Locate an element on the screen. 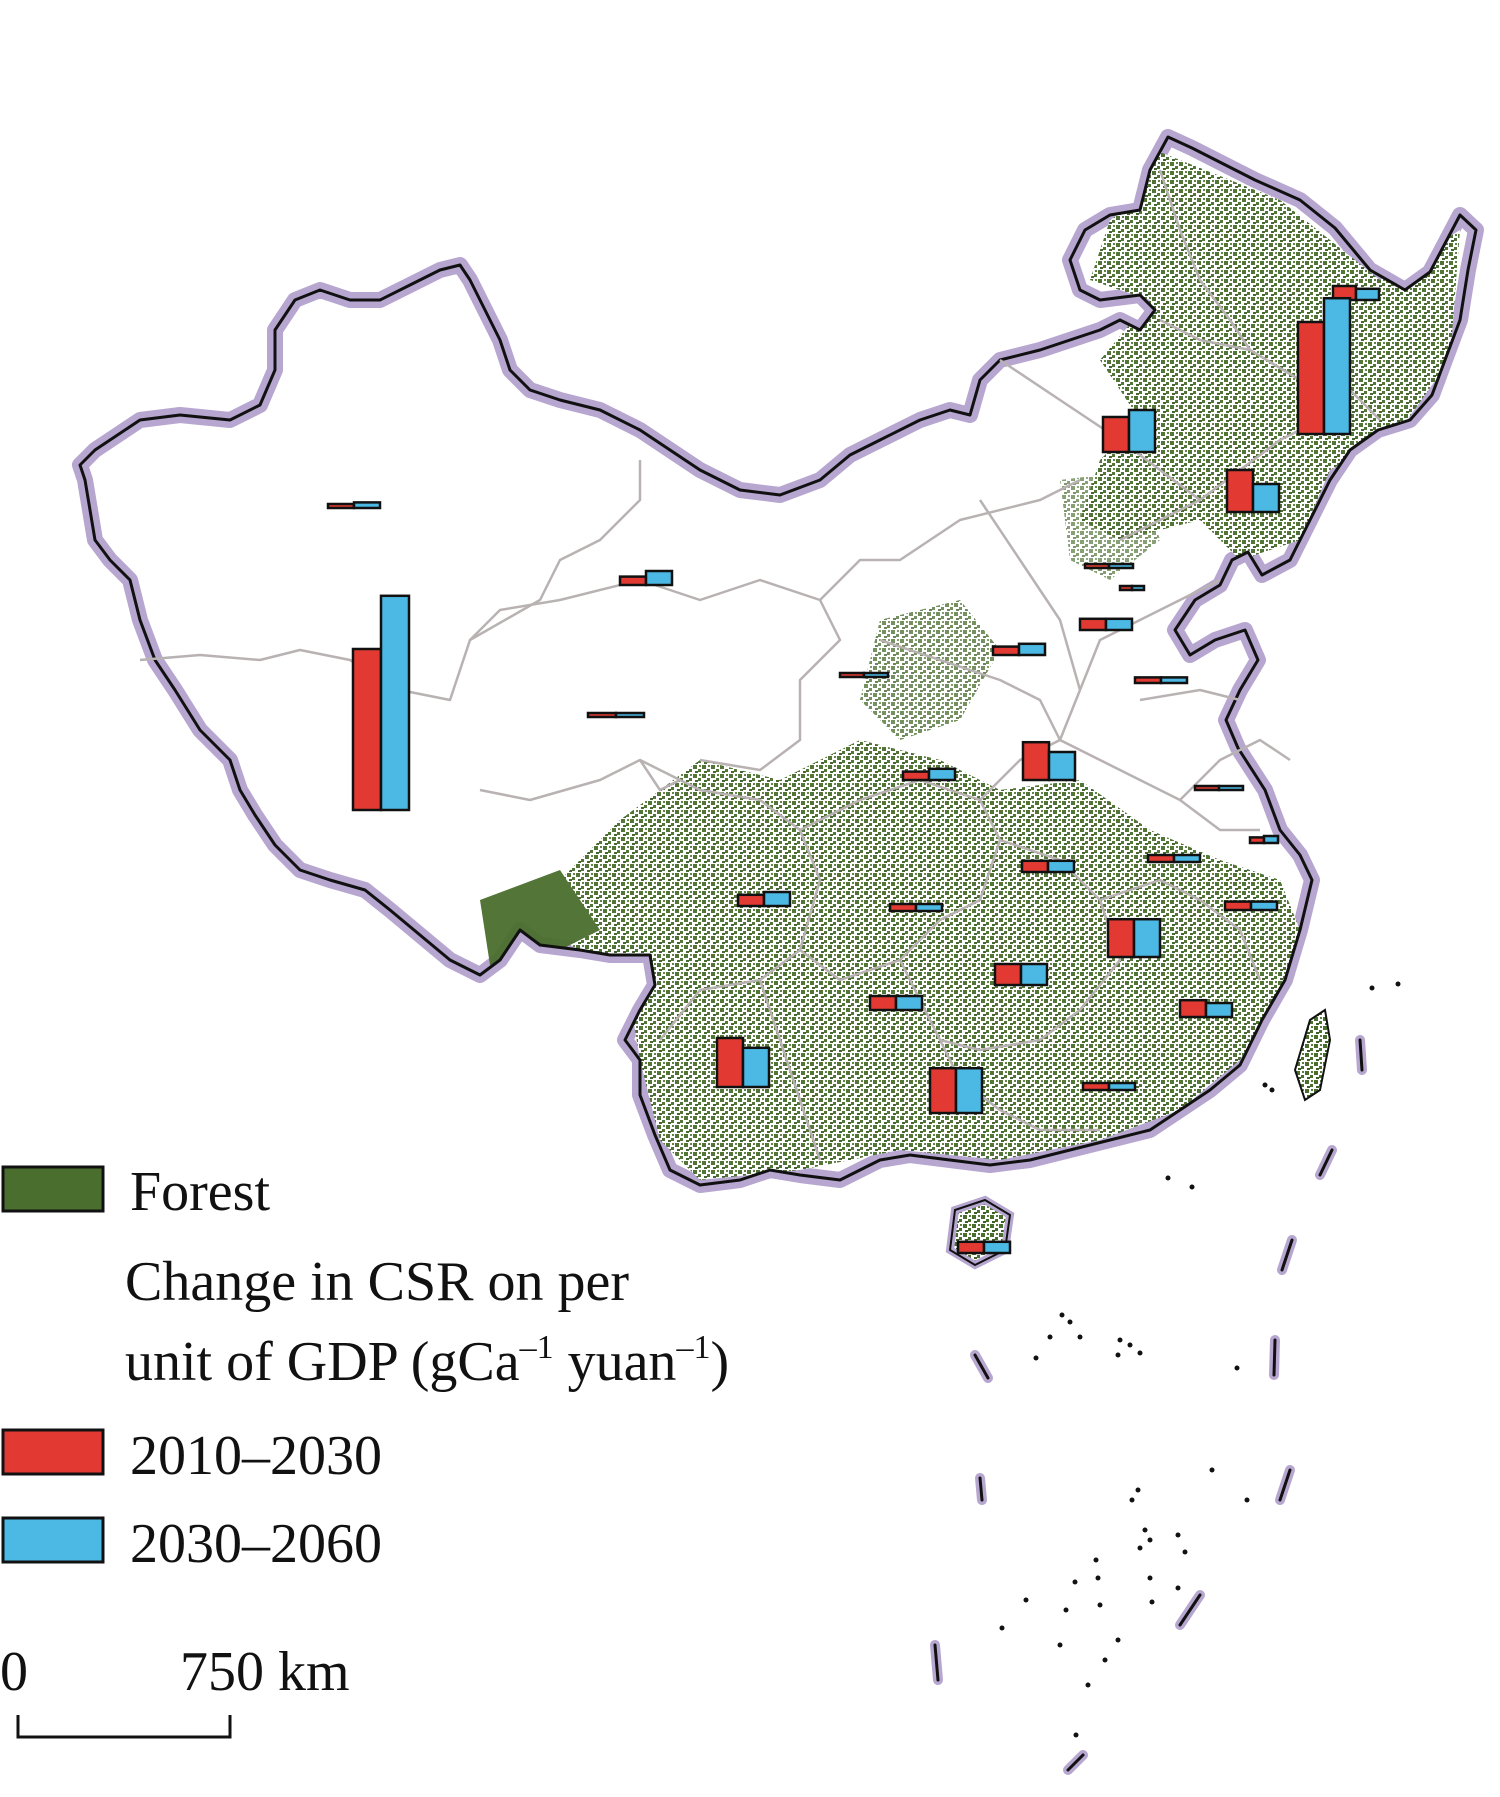 This screenshot has width=1500, height=1797. legend-label-2030-2060: 2030–2060 is located at coordinates (256, 1544).